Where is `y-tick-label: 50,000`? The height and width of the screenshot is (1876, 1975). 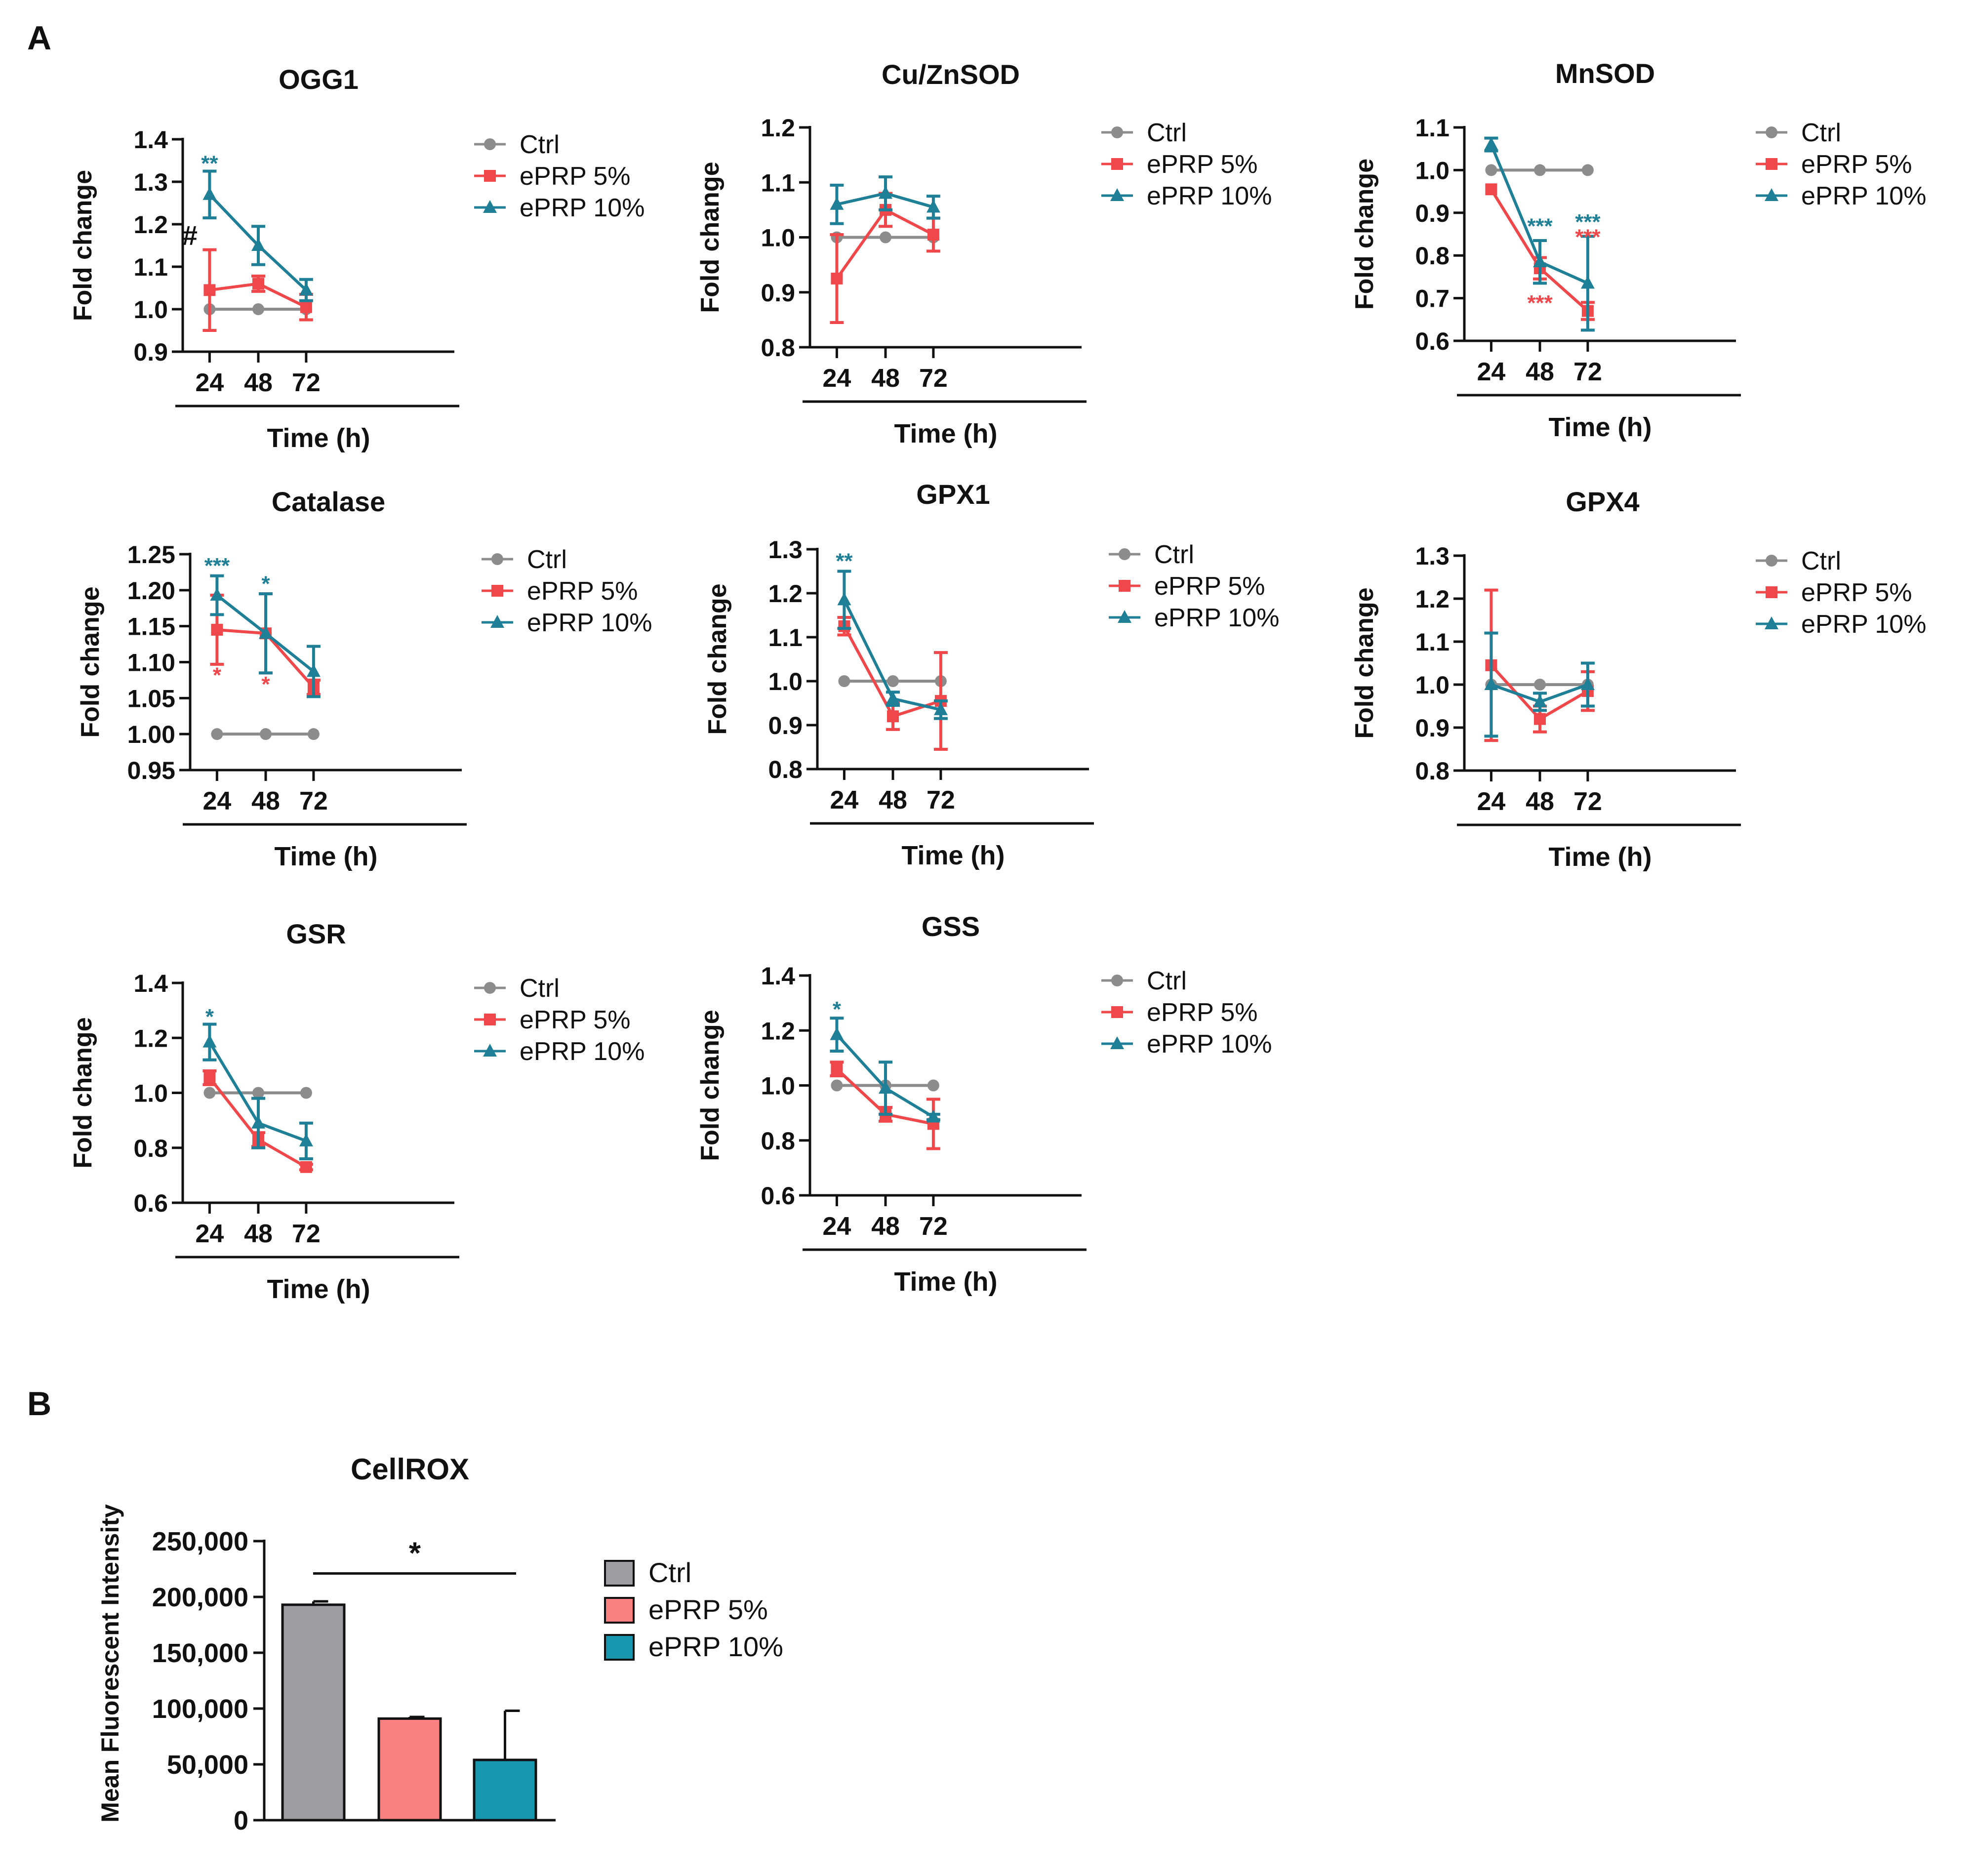 y-tick-label: 50,000 is located at coordinates (207, 1765).